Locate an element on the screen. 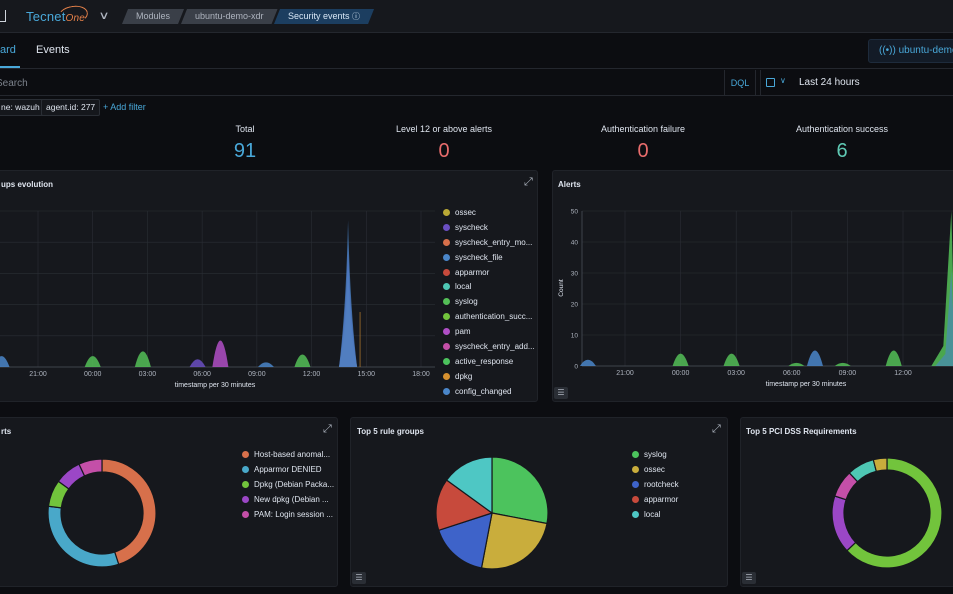 The width and height of the screenshot is (953, 594). search-input is located at coordinates (361, 83).